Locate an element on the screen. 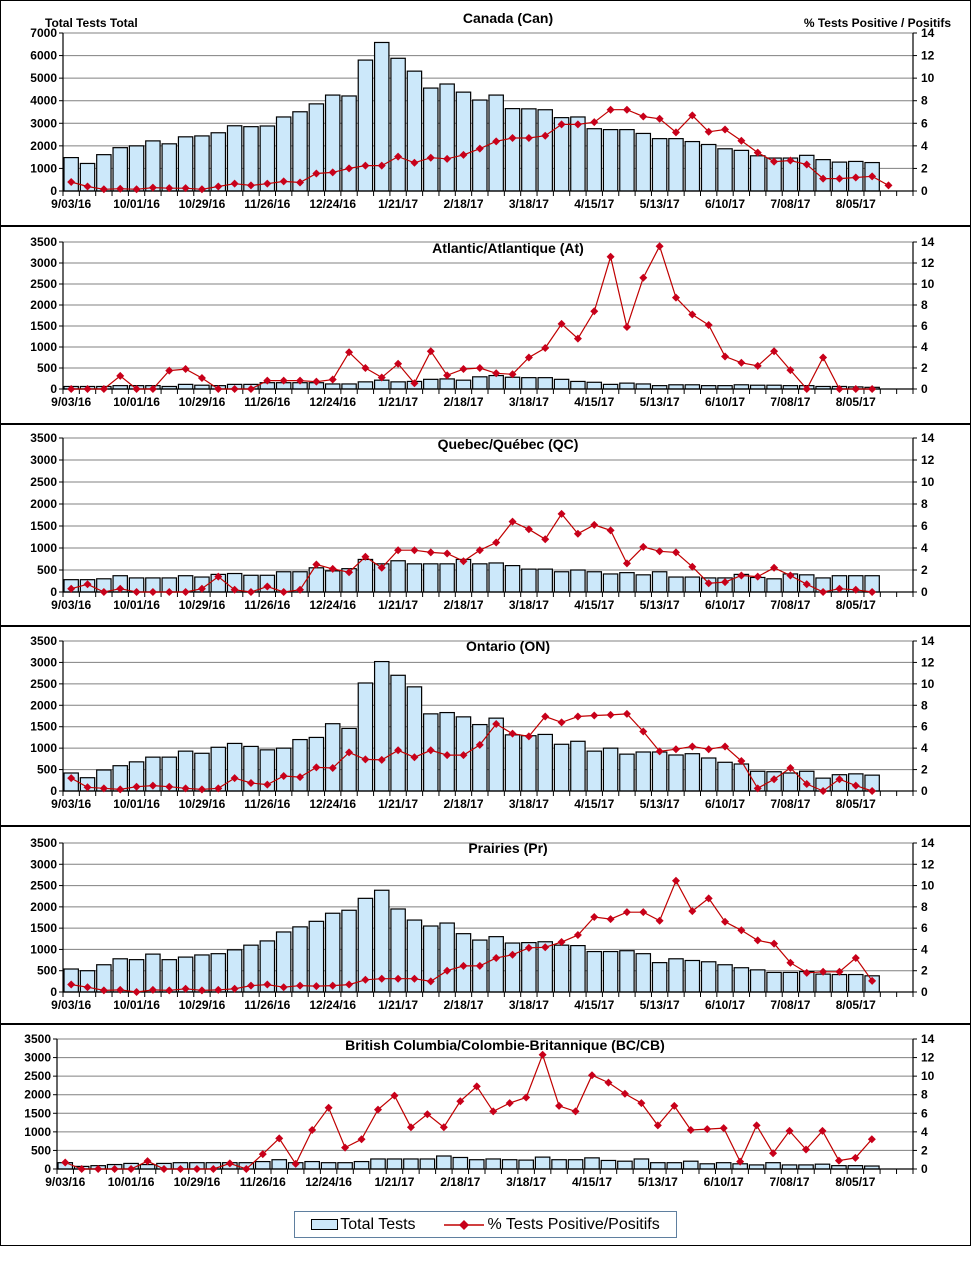 The height and width of the screenshot is (1274, 972). y-tick-label: 1000 is located at coordinates (37, 1132).